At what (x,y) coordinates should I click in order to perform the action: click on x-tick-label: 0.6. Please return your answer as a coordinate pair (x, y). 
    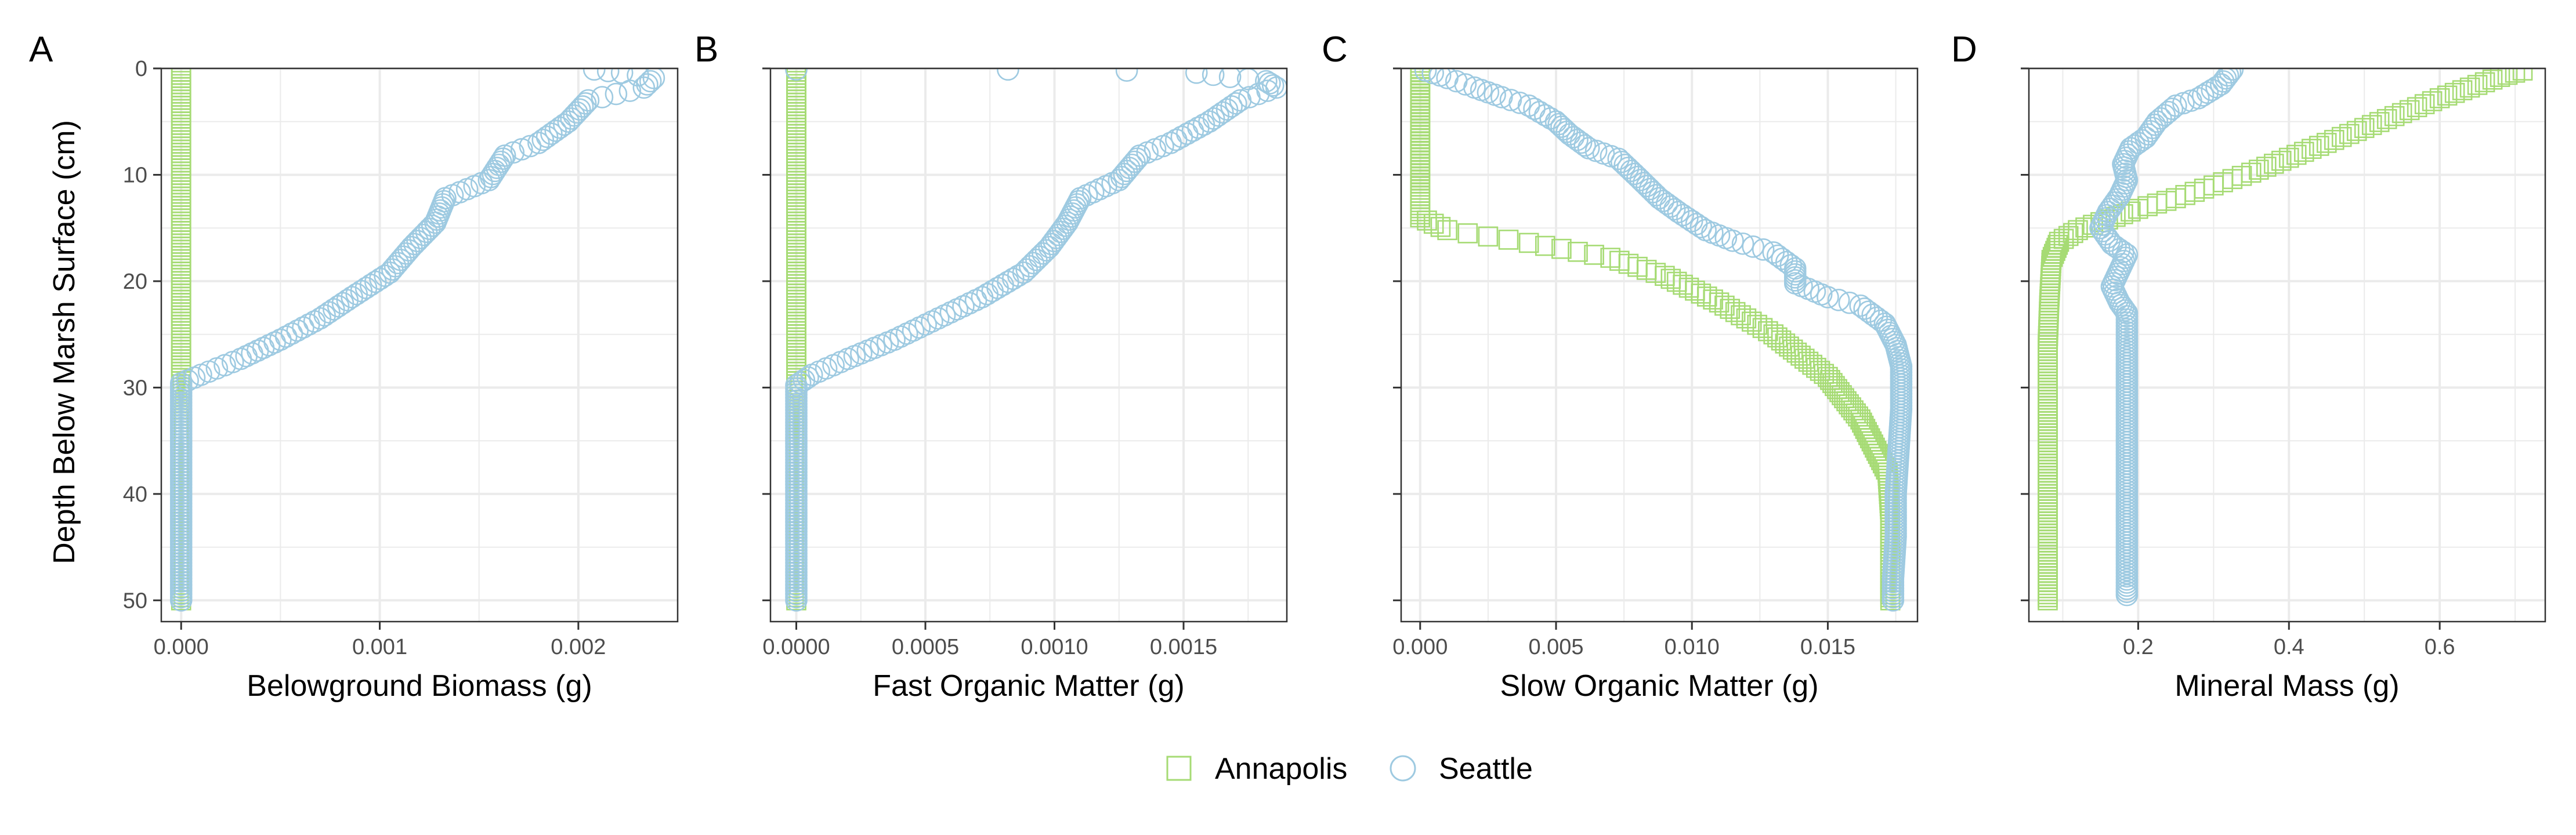
    Looking at the image, I should click on (2440, 647).